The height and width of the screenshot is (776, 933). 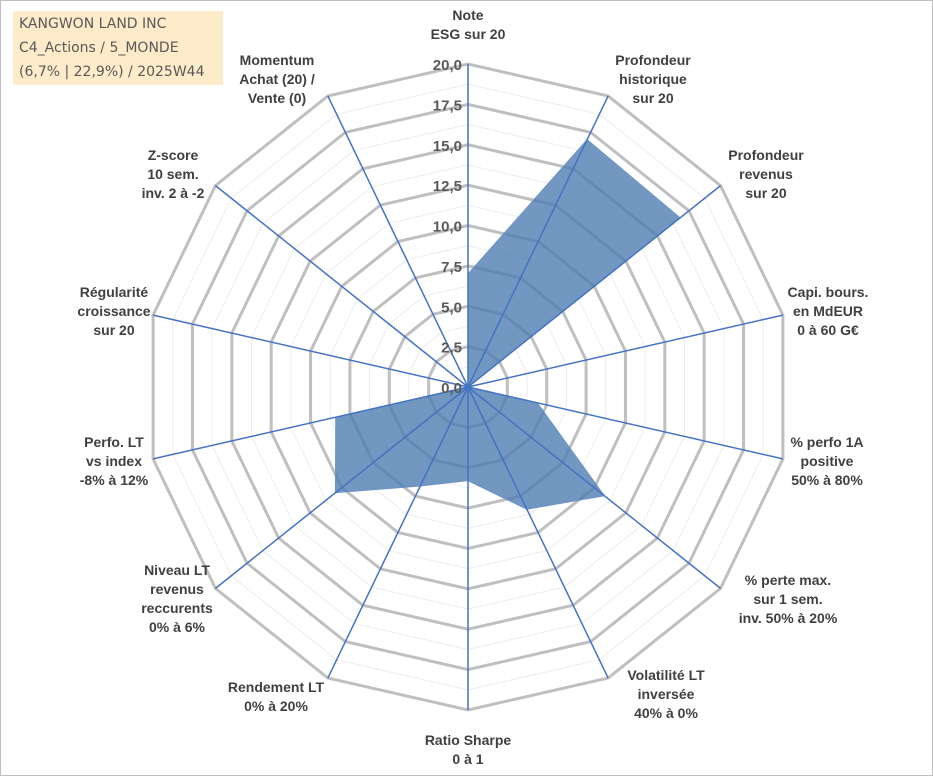 I want to click on axis-label-line: Régularité, so click(x=114, y=292).